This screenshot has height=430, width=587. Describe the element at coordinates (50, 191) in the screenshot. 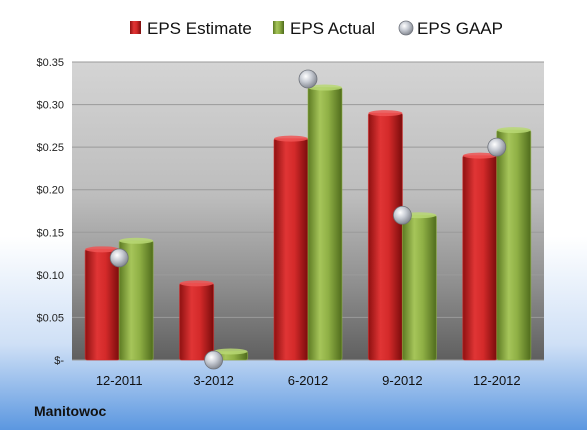

I see `y-tick-label: $0.20` at that location.